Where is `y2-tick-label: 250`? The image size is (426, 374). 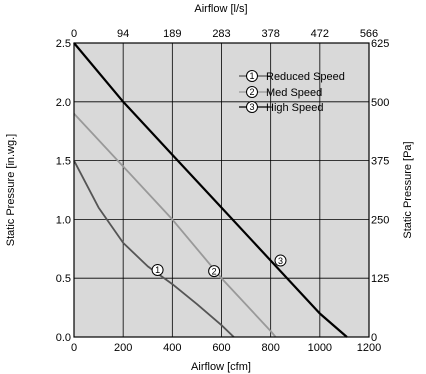
y2-tick-label: 250 is located at coordinates (380, 220).